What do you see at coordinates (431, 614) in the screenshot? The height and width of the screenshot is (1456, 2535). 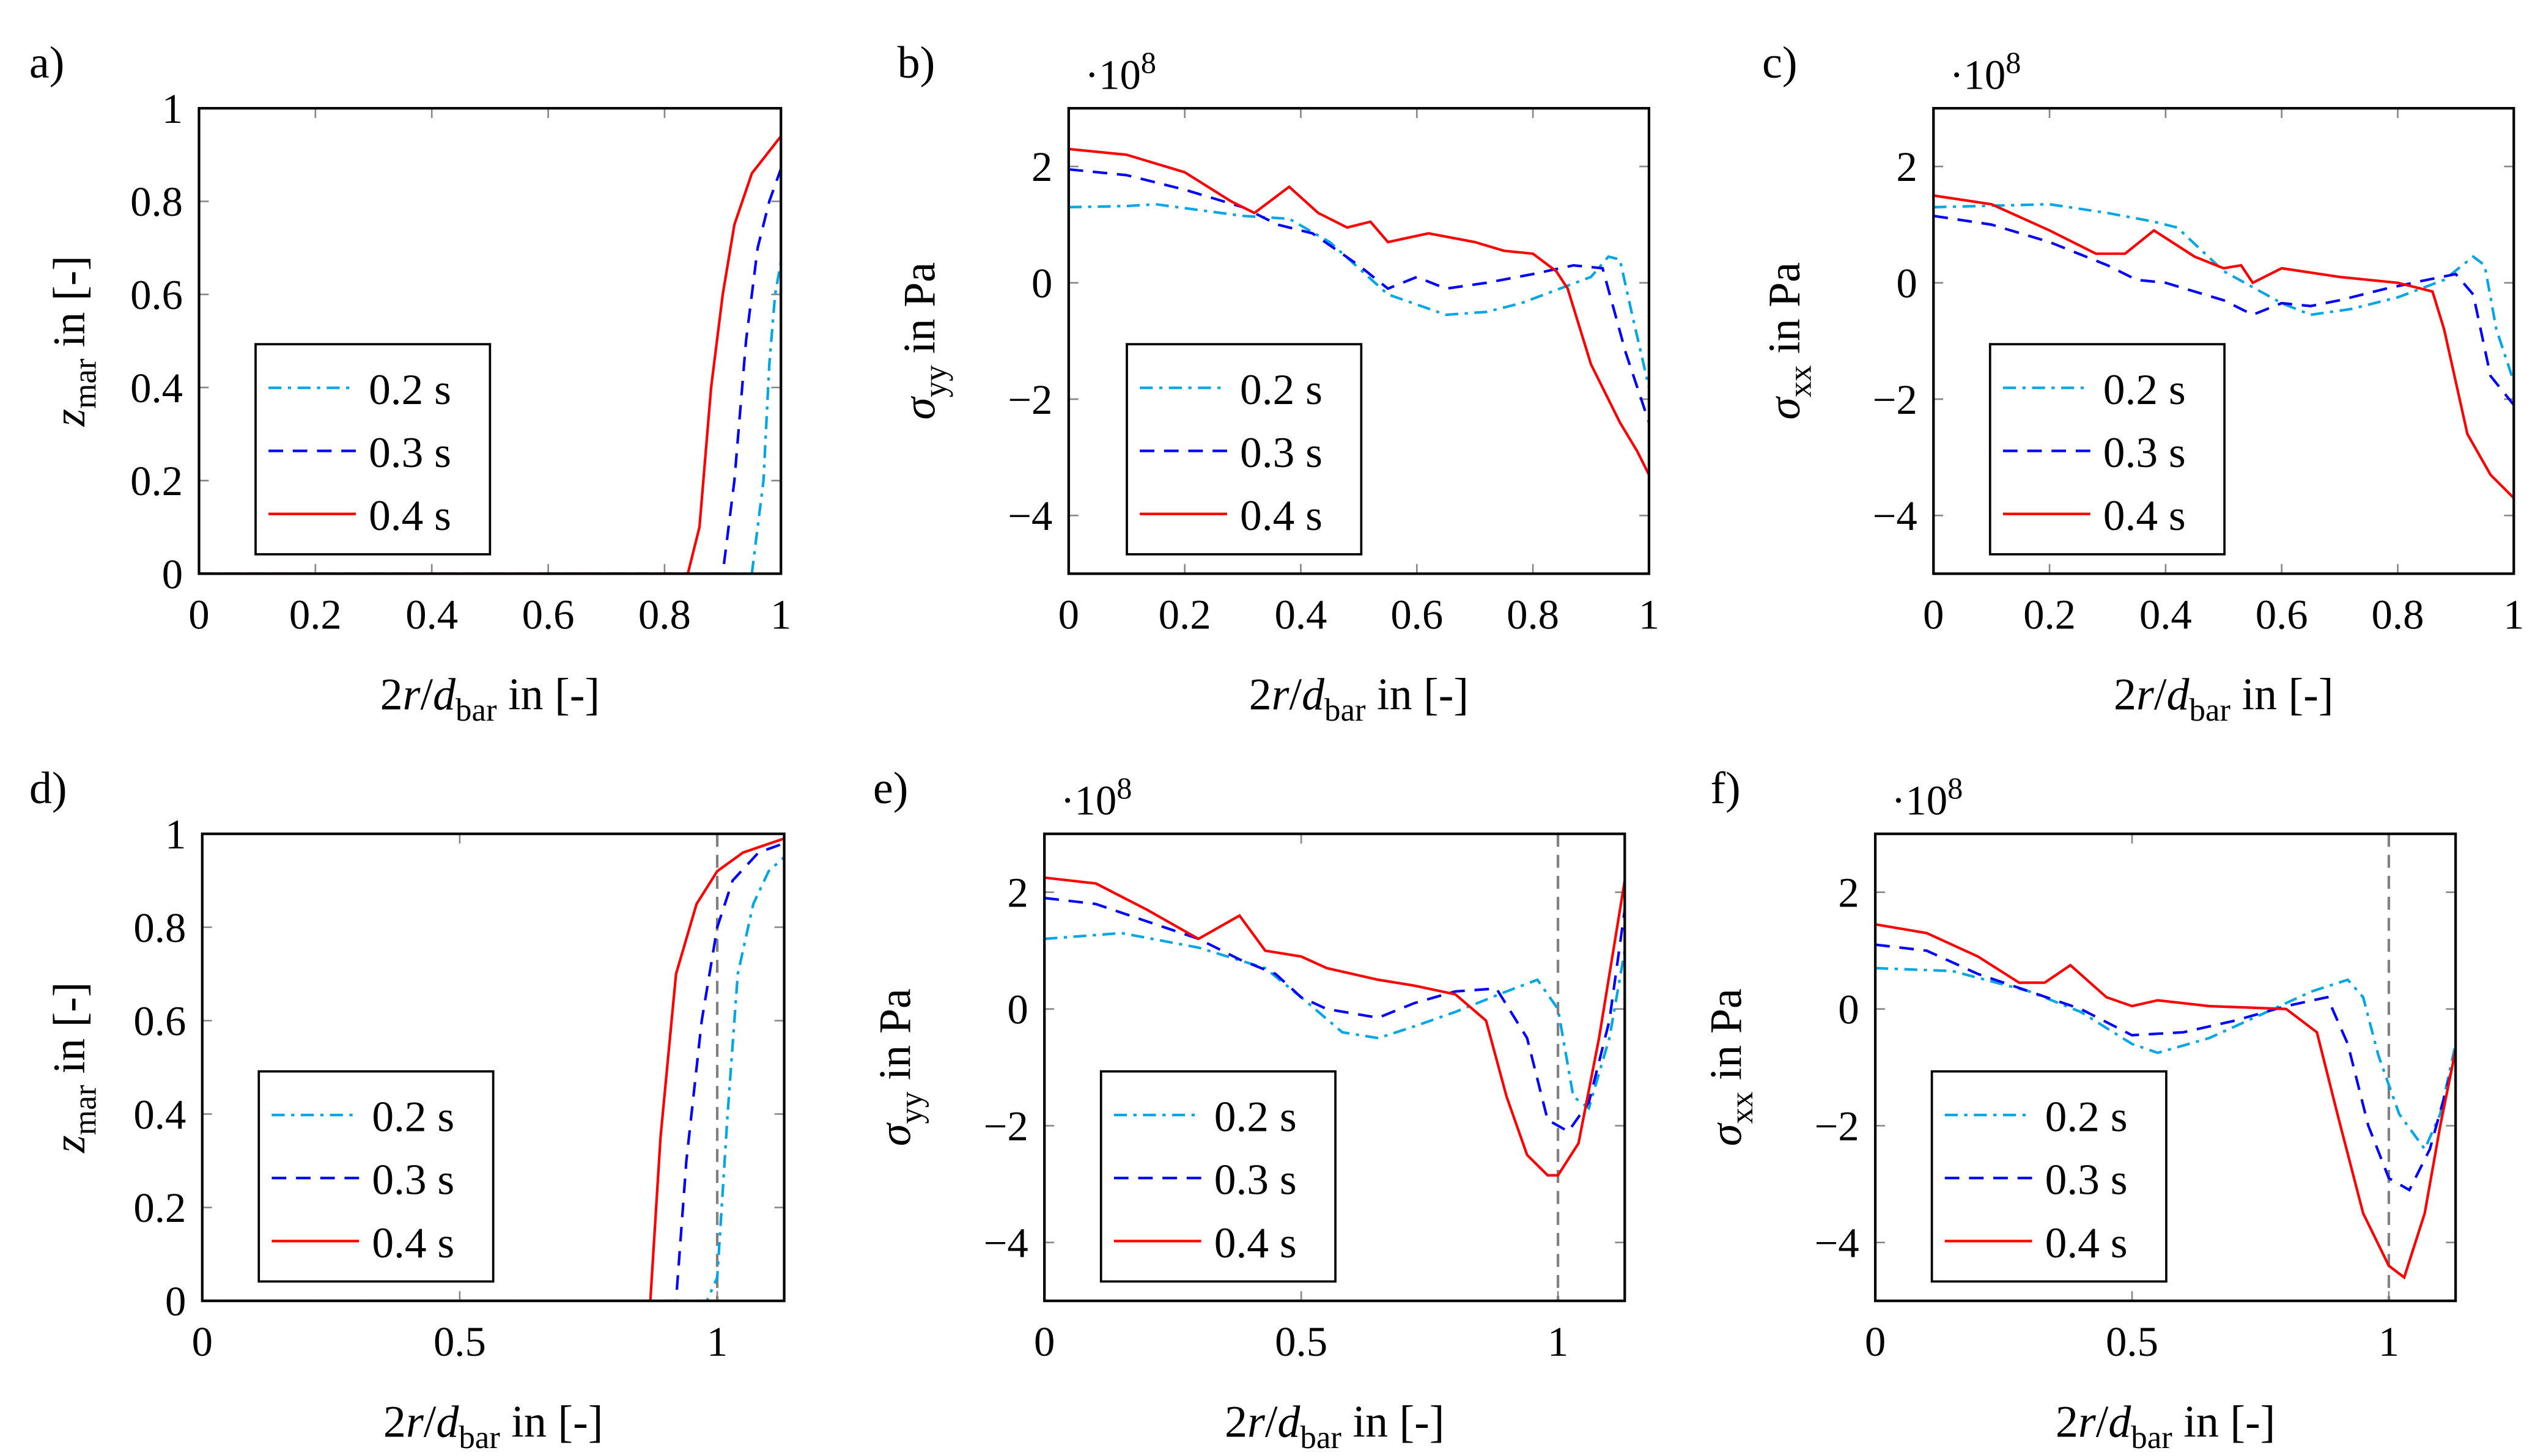 I see `x-tick-label: 0.4` at bounding box center [431, 614].